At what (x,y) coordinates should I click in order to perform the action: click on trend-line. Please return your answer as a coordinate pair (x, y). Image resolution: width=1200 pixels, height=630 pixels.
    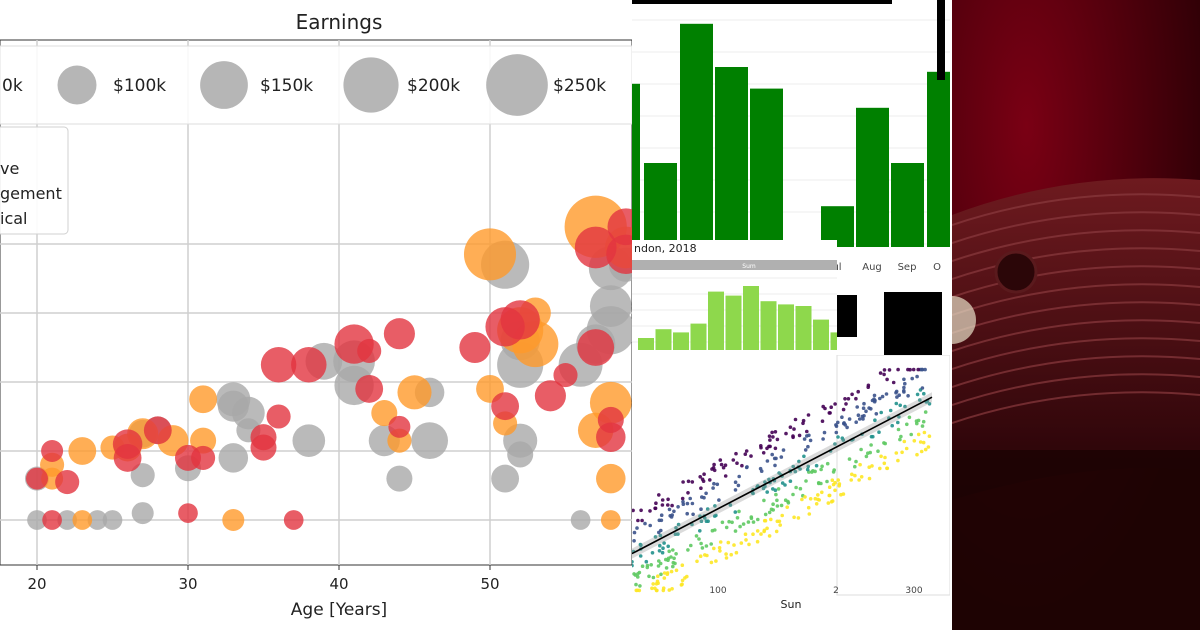
    Looking at the image, I should click on (782, 475).